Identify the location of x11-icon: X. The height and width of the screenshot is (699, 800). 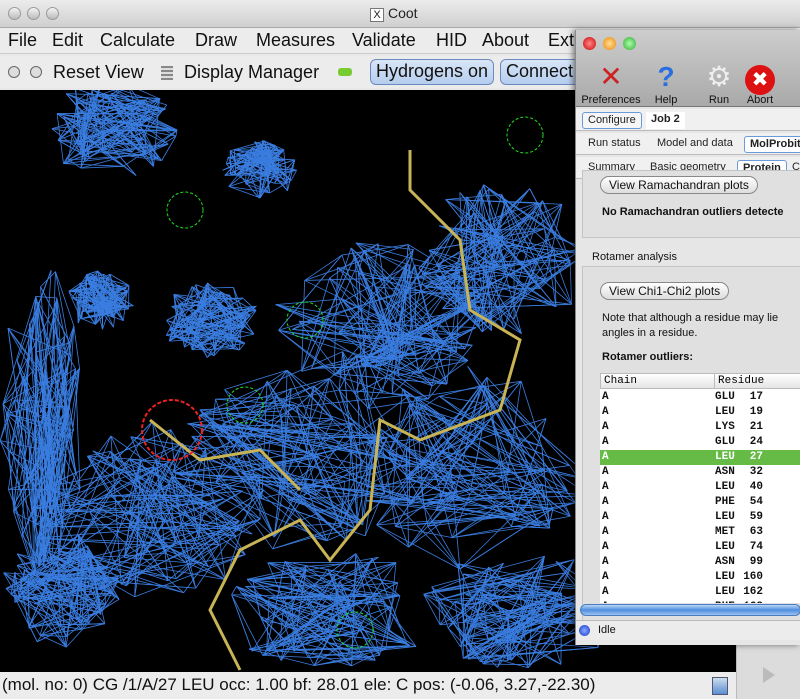
(377, 15).